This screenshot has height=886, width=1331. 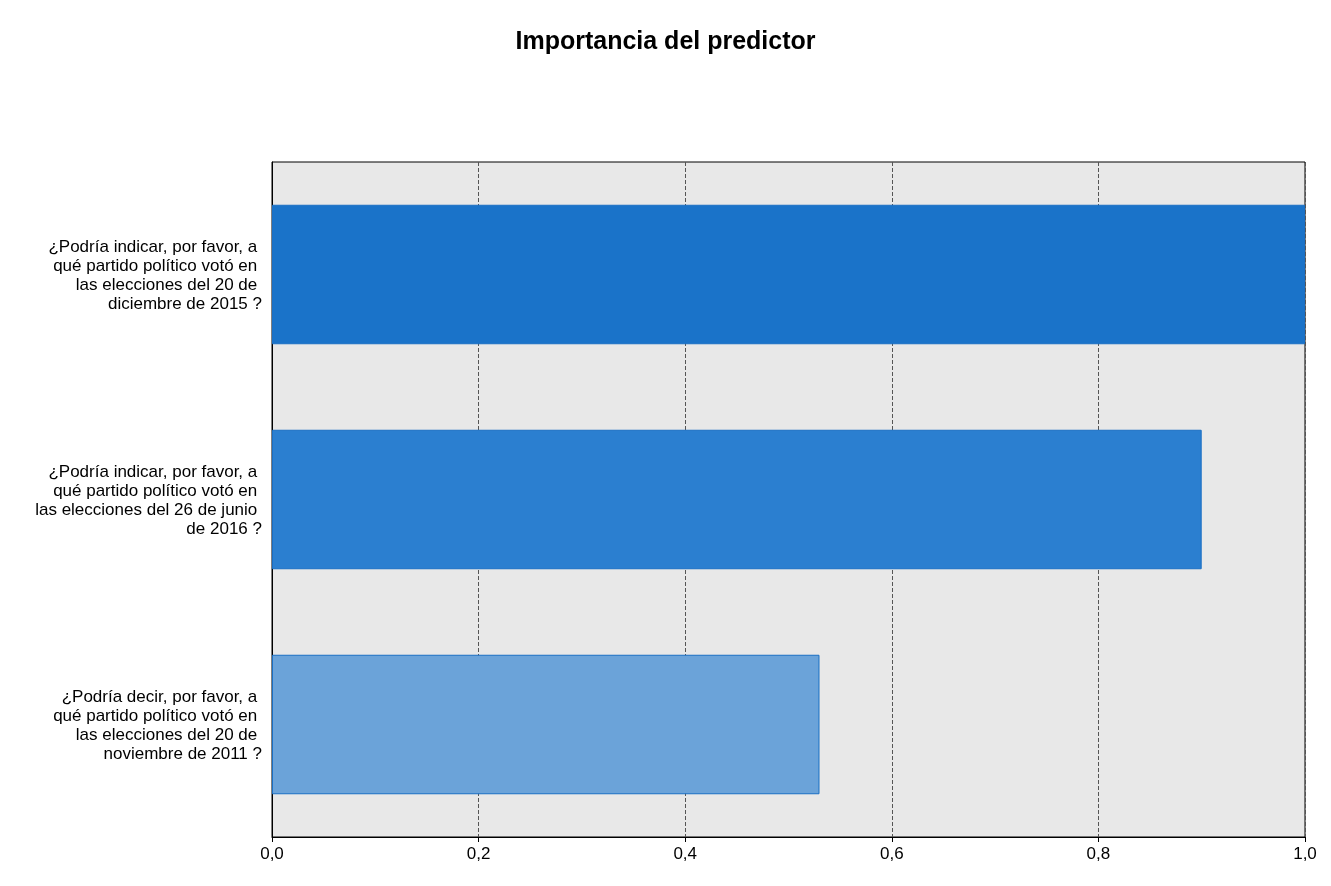 I want to click on x-tick-label: 0,0, so click(x=272, y=853).